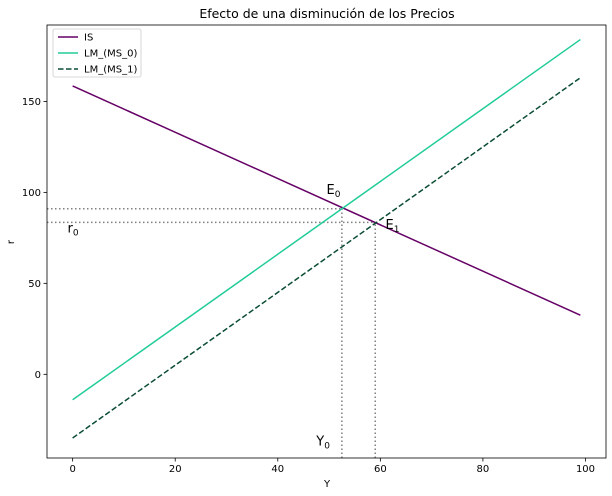  What do you see at coordinates (72, 469) in the screenshot?
I see `x-tick-label: 0` at bounding box center [72, 469].